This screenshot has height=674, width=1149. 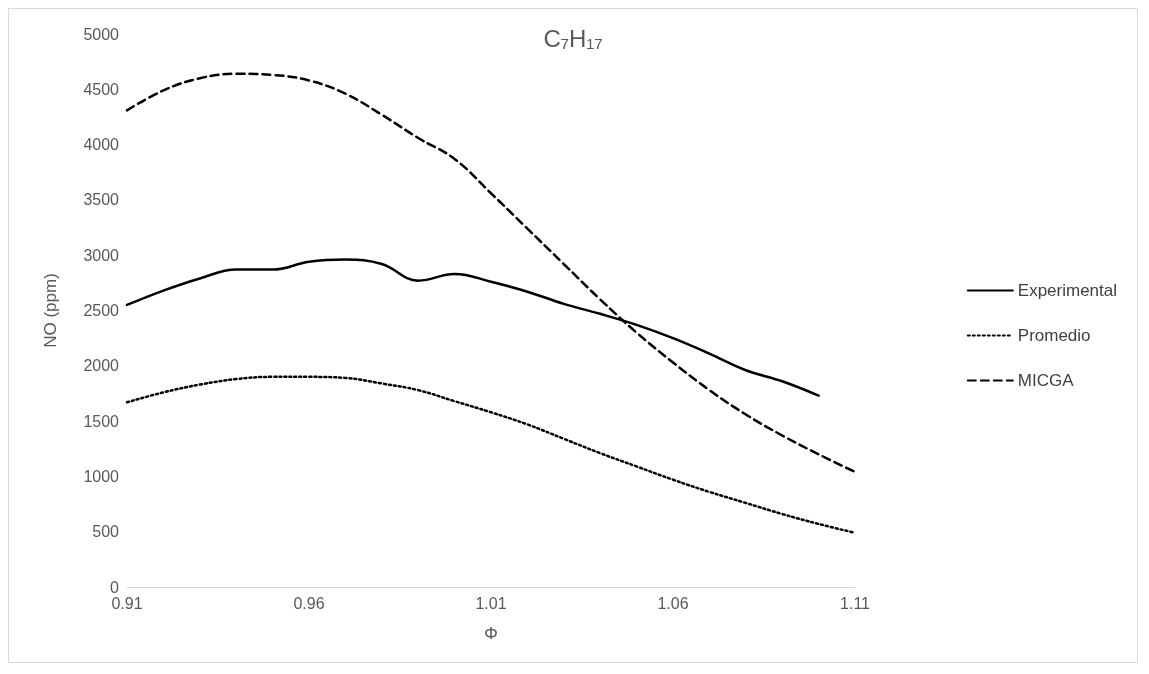 What do you see at coordinates (127, 603) in the screenshot?
I see `x-tick-label: 0.91` at bounding box center [127, 603].